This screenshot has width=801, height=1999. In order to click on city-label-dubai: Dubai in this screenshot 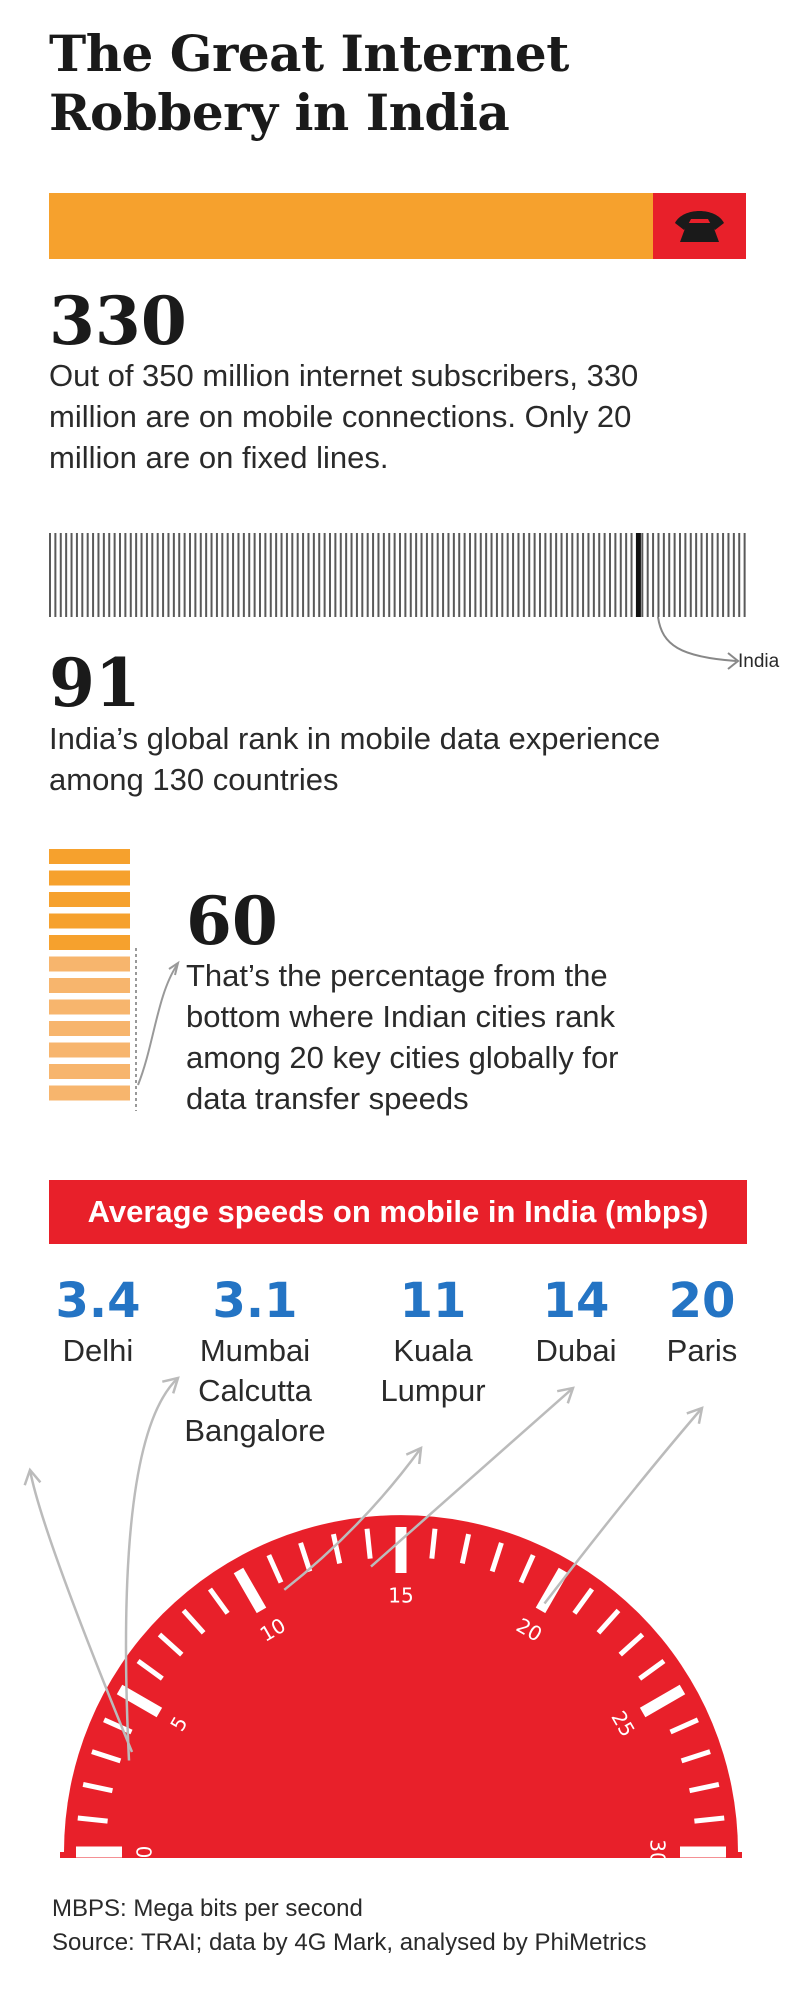, I will do `click(576, 1351)`.